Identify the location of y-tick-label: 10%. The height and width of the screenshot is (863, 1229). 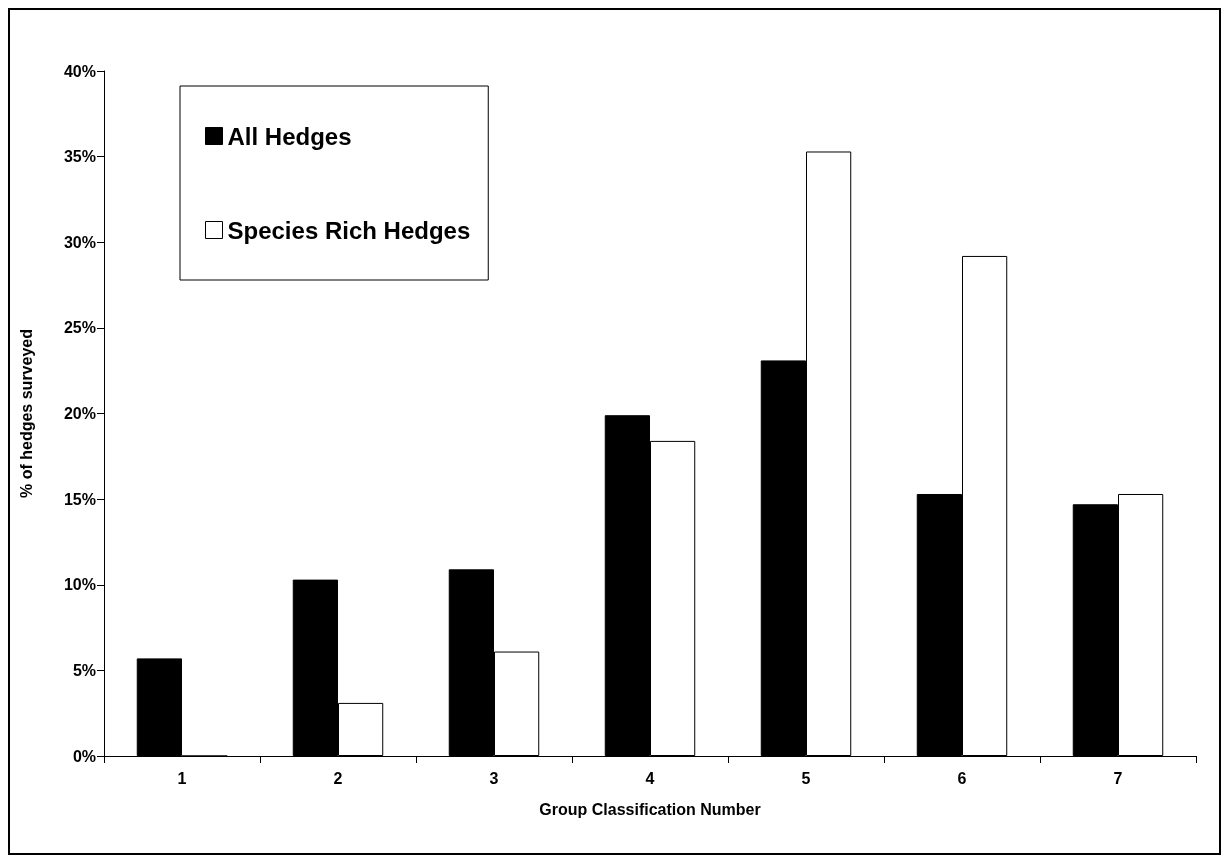
(79, 585).